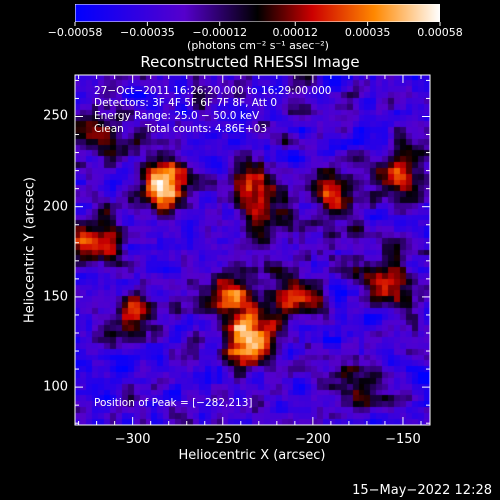  Describe the element at coordinates (147, 32) in the screenshot. I see `colorbar-tick-label: −0.00035` at that location.